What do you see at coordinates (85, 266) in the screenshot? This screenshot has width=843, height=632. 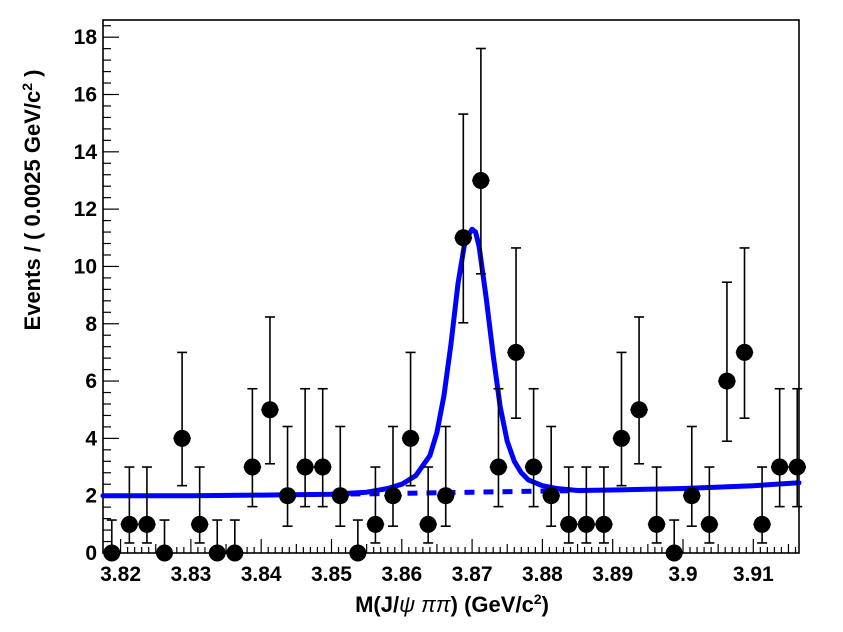 I see `y-tick-label: 10` at bounding box center [85, 266].